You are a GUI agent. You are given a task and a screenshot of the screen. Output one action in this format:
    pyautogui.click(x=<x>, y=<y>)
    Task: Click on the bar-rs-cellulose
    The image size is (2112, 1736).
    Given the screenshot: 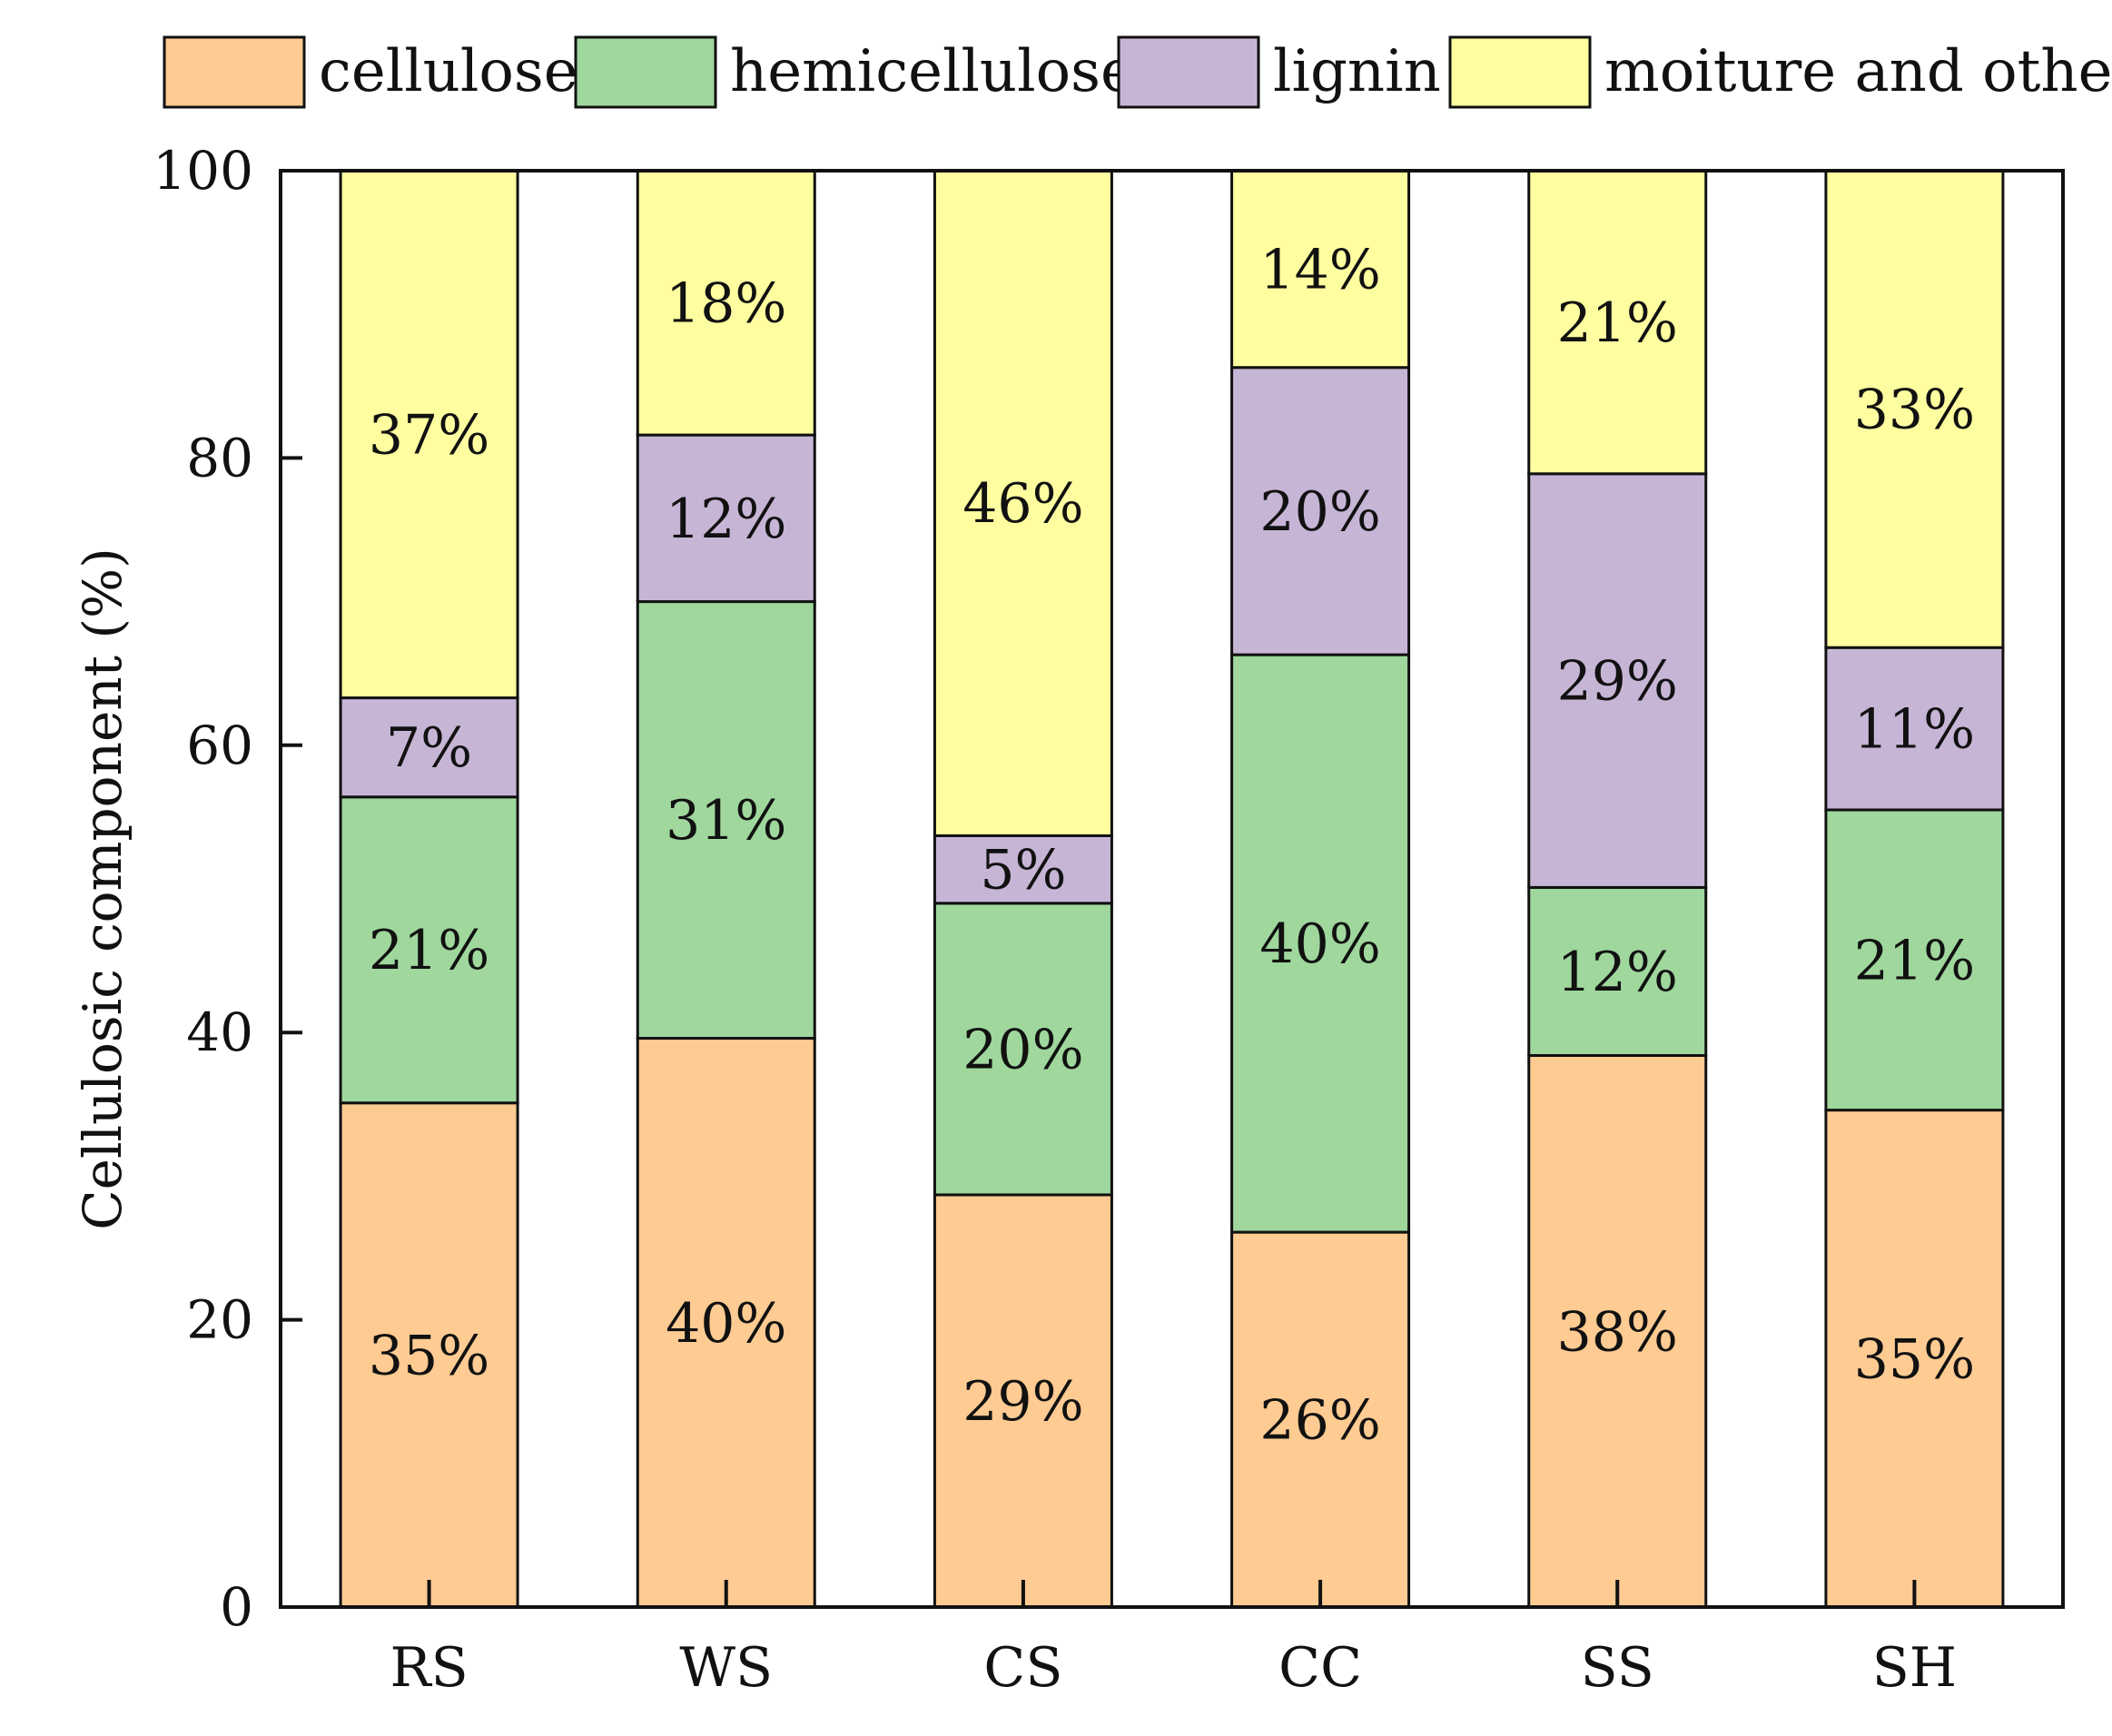 What is the action you would take?
    pyautogui.click(x=429, y=1355)
    